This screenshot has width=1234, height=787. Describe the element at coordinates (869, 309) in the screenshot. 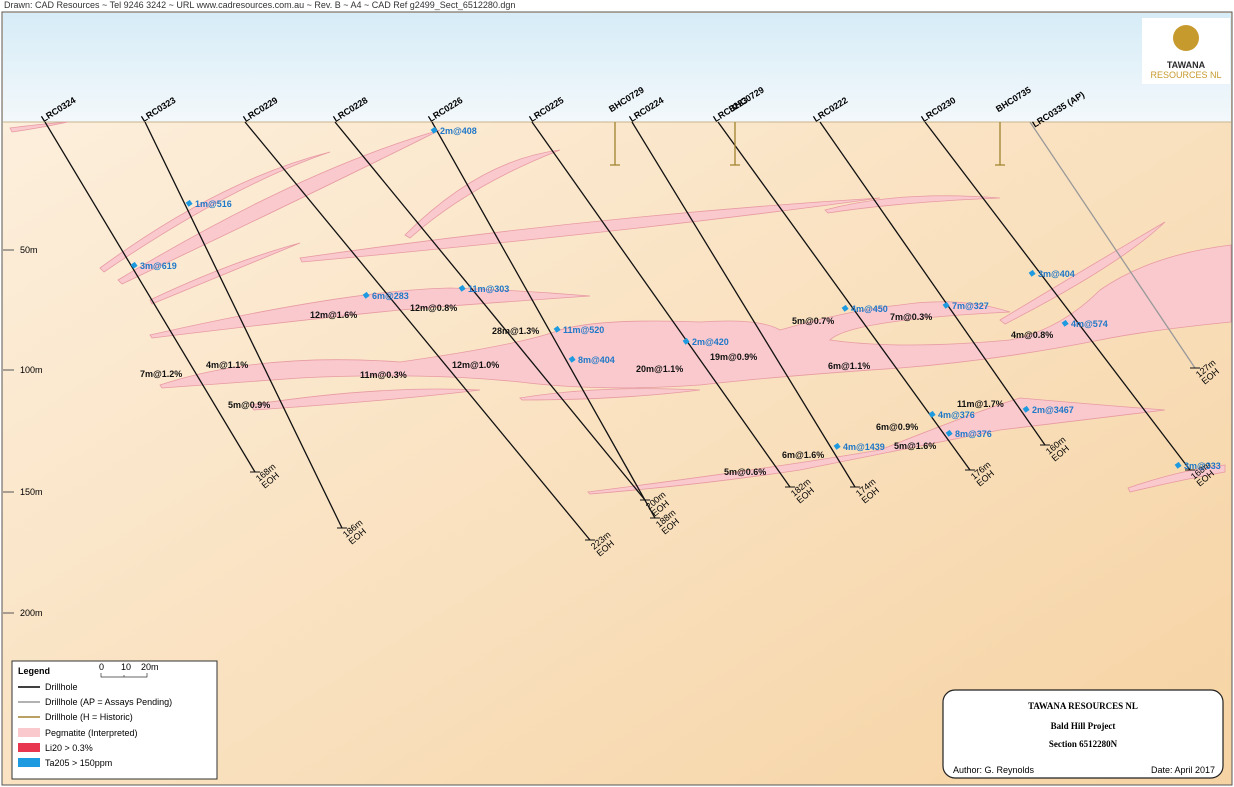

I see `ta2o5-label: 4m@450` at that location.